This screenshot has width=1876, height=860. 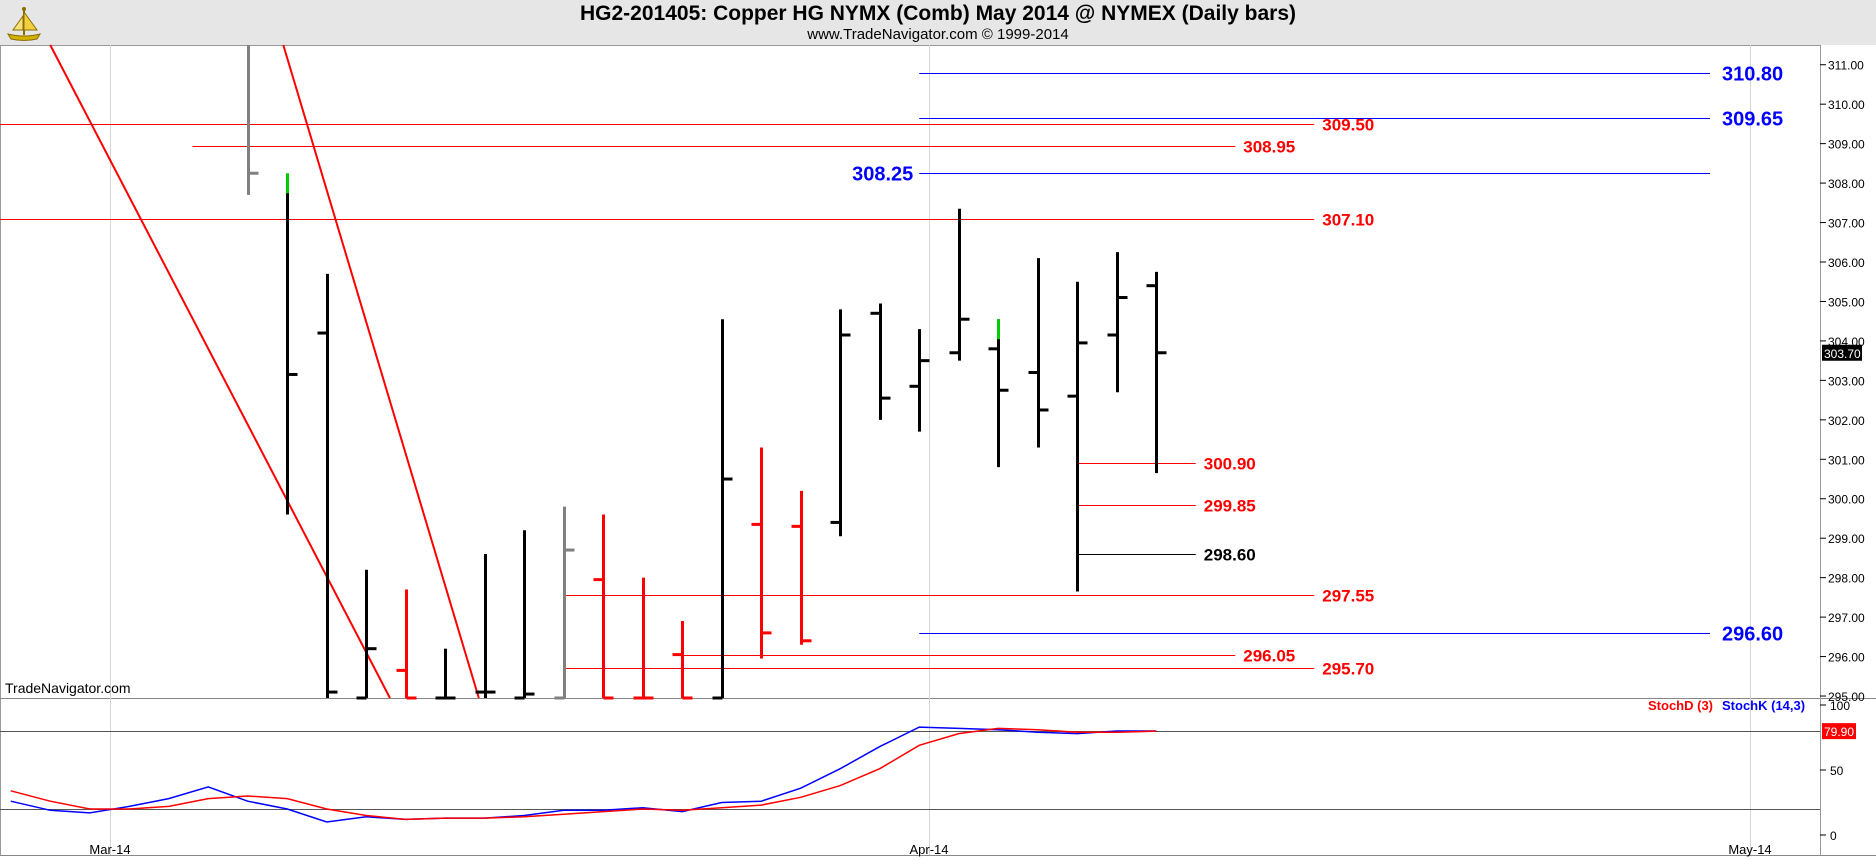 I want to click on price-tick-label: 295.00, so click(x=1846, y=697).